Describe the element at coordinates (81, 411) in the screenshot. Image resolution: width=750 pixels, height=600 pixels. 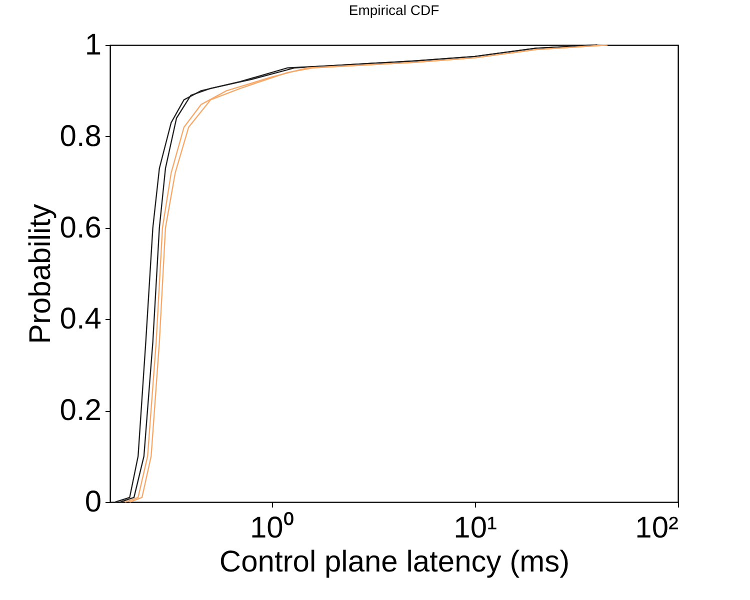
I see `y-tick-label: 0.2` at that location.